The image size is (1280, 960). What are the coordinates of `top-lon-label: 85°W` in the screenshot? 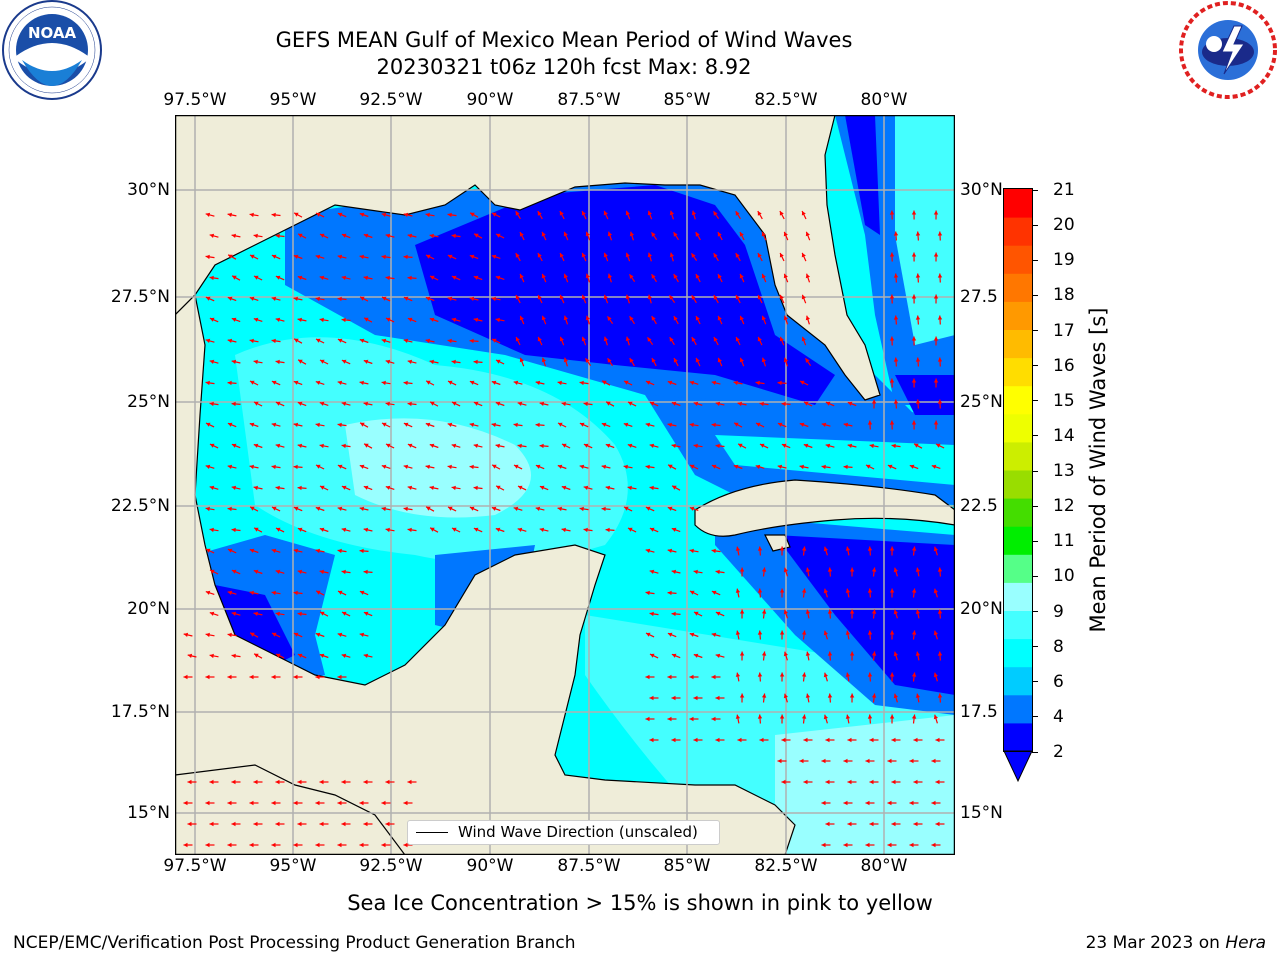 It's located at (687, 100).